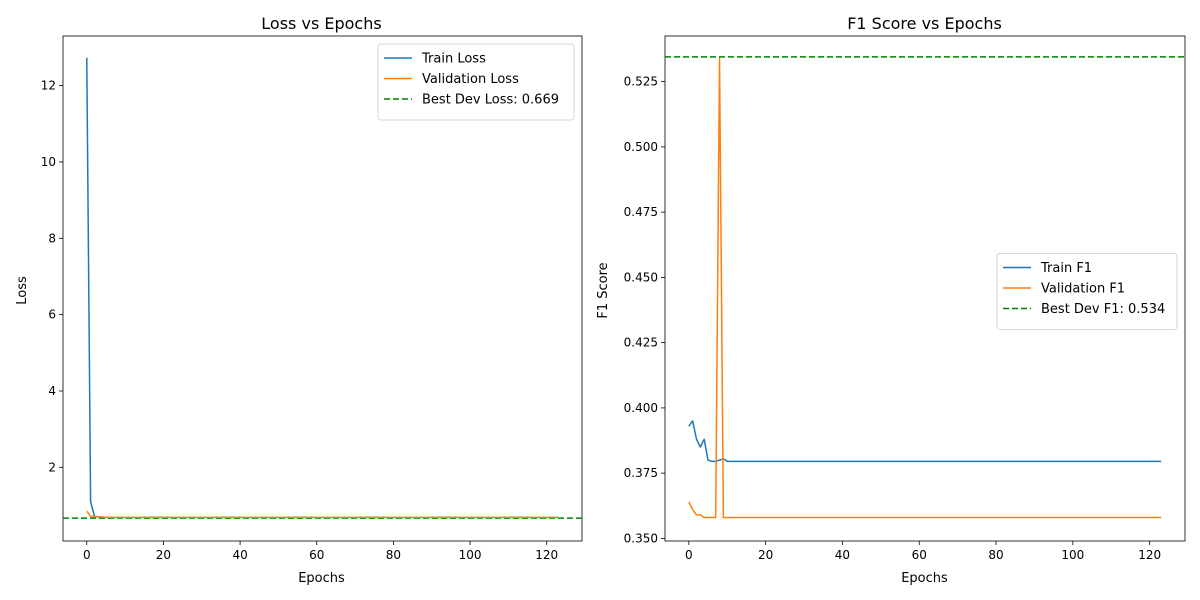 This screenshot has height=600, width=1200. Describe the element at coordinates (52, 467) in the screenshot. I see `loss-y-tick-label: 2` at that location.